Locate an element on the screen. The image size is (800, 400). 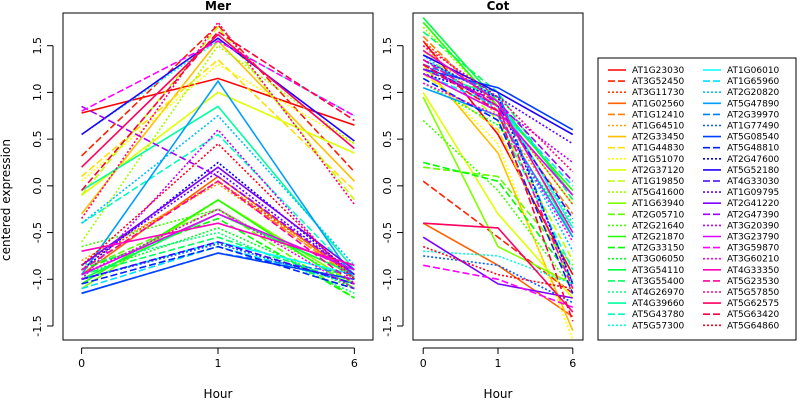
legend-item: AT4G33030 is located at coordinates (741, 182).